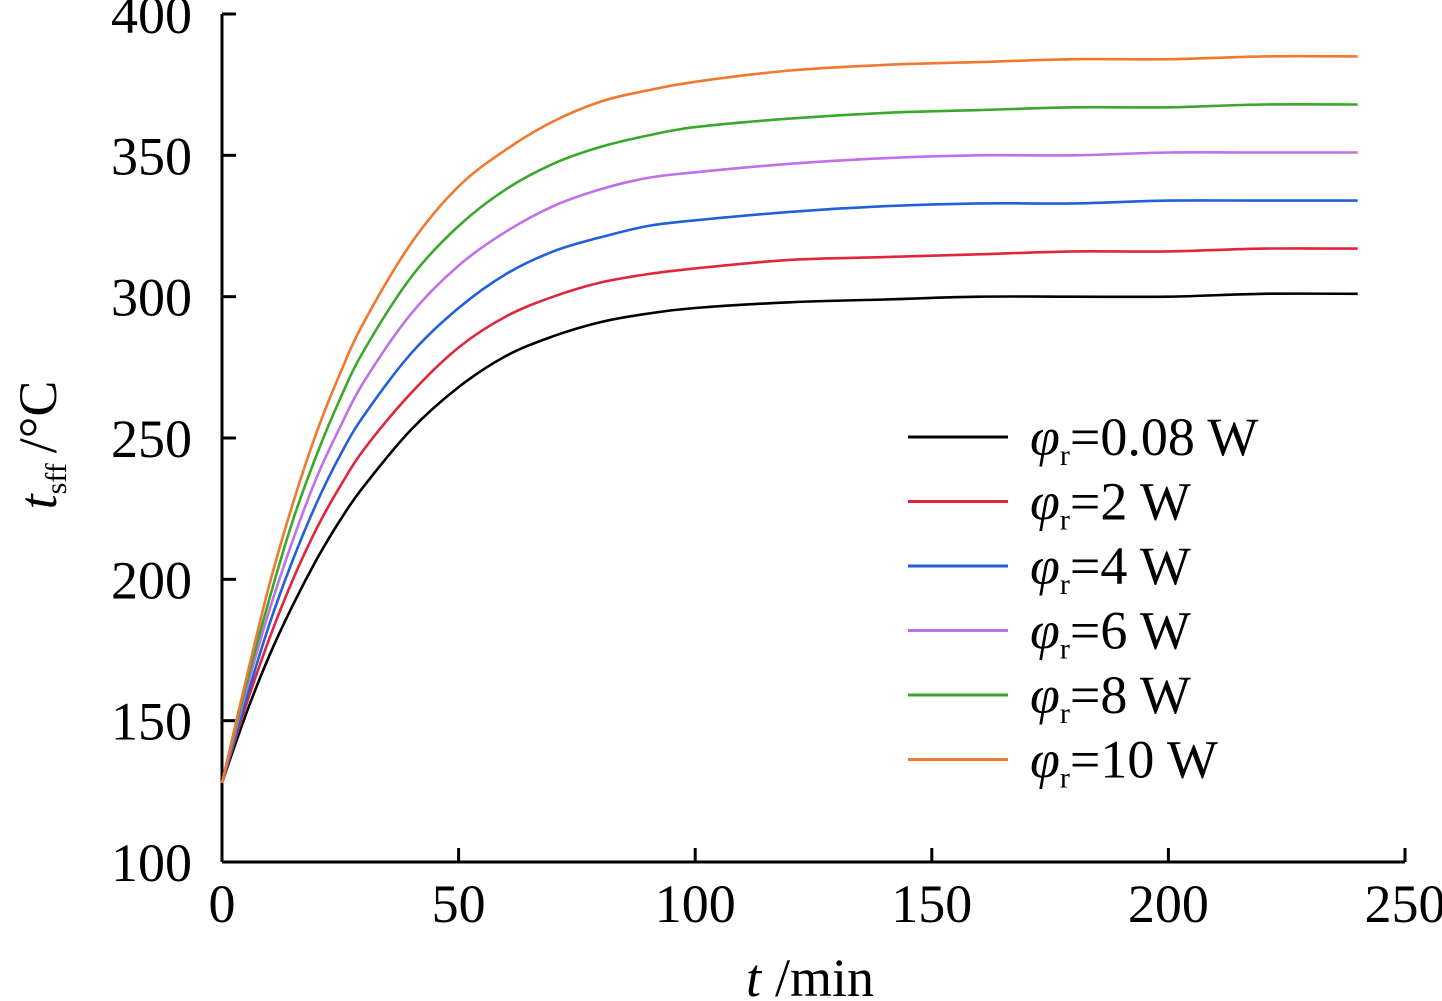 This screenshot has height=1001, width=1442. I want to click on x-tick-label: 250, so click(1403, 904).